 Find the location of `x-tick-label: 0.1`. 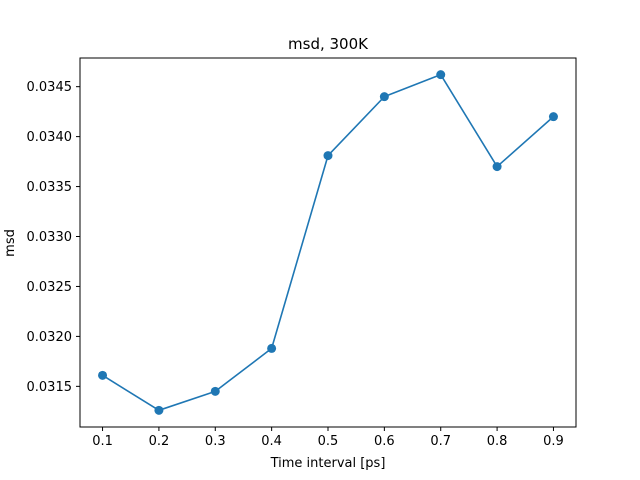

x-tick-label: 0.1 is located at coordinates (102, 441).